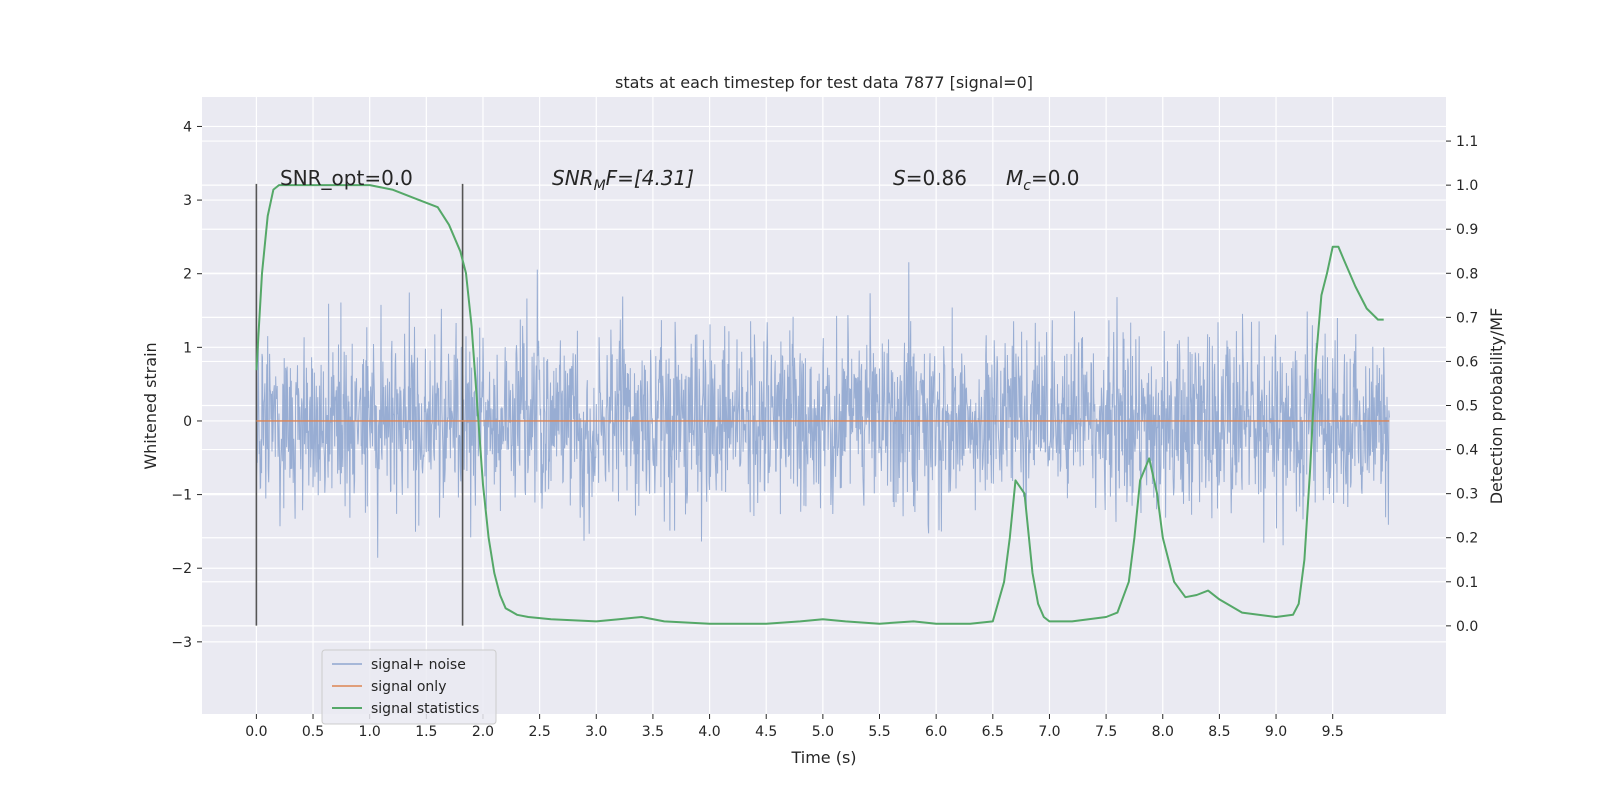 The height and width of the screenshot is (800, 1600). I want to click on mc-val: =0.0, so click(1055, 178).